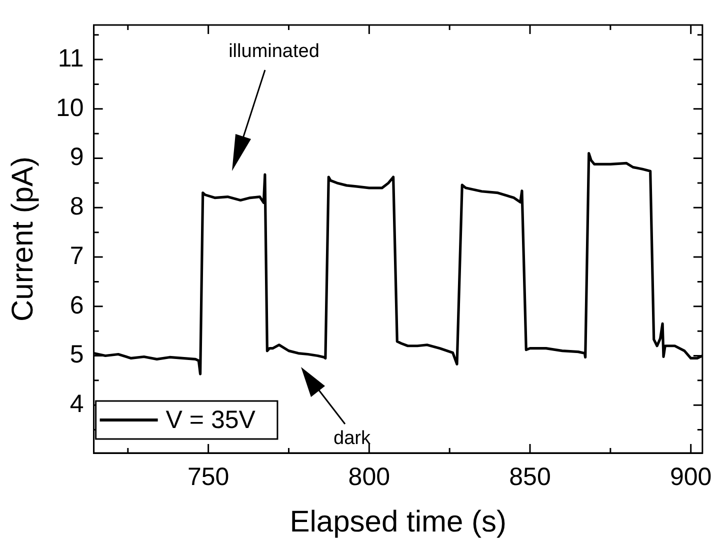 This screenshot has height=545, width=722. What do you see at coordinates (71, 58) in the screenshot?
I see `y-tick-label: 11` at bounding box center [71, 58].